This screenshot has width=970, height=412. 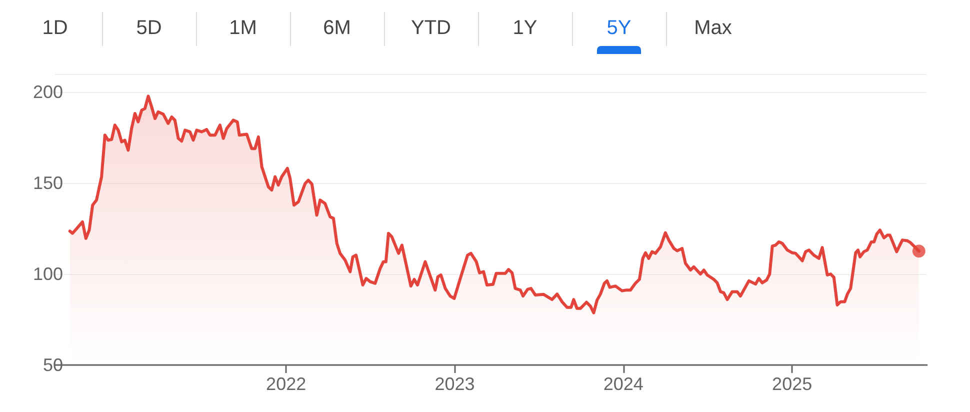 I want to click on text: YTD, so click(x=431, y=28).